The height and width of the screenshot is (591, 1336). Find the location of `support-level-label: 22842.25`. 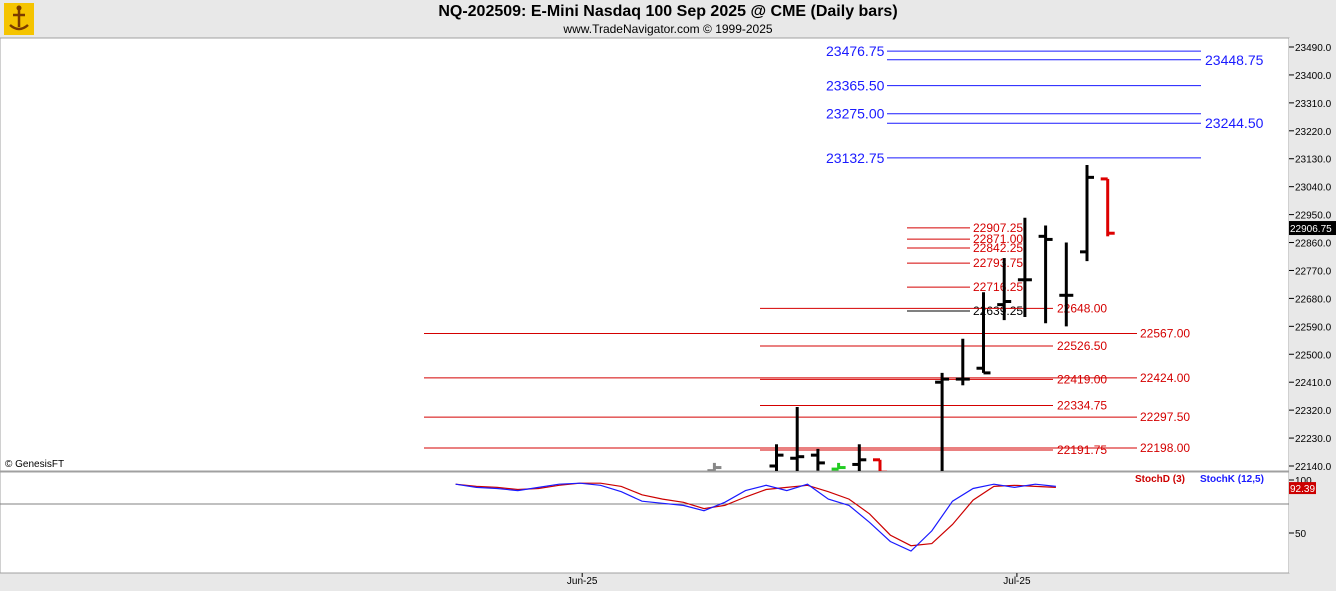

support-level-label: 22842.25 is located at coordinates (998, 248).